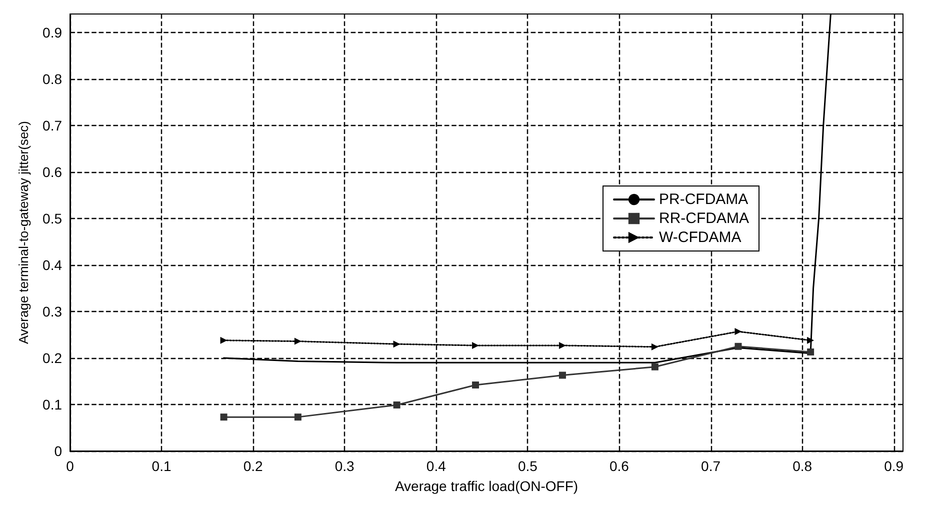  What do you see at coordinates (894, 466) in the screenshot?
I see `x-tick-label: 0.9` at bounding box center [894, 466].